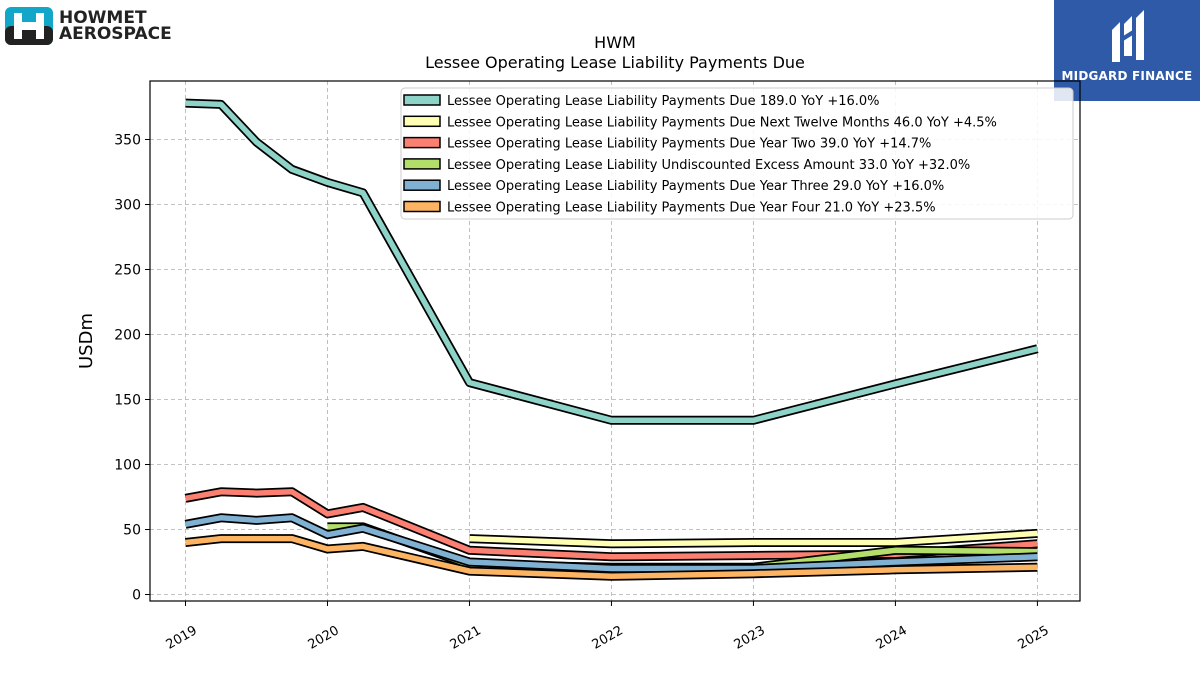  Describe the element at coordinates (182, 638) in the screenshot. I see `x-tick-label: 2019` at that location.